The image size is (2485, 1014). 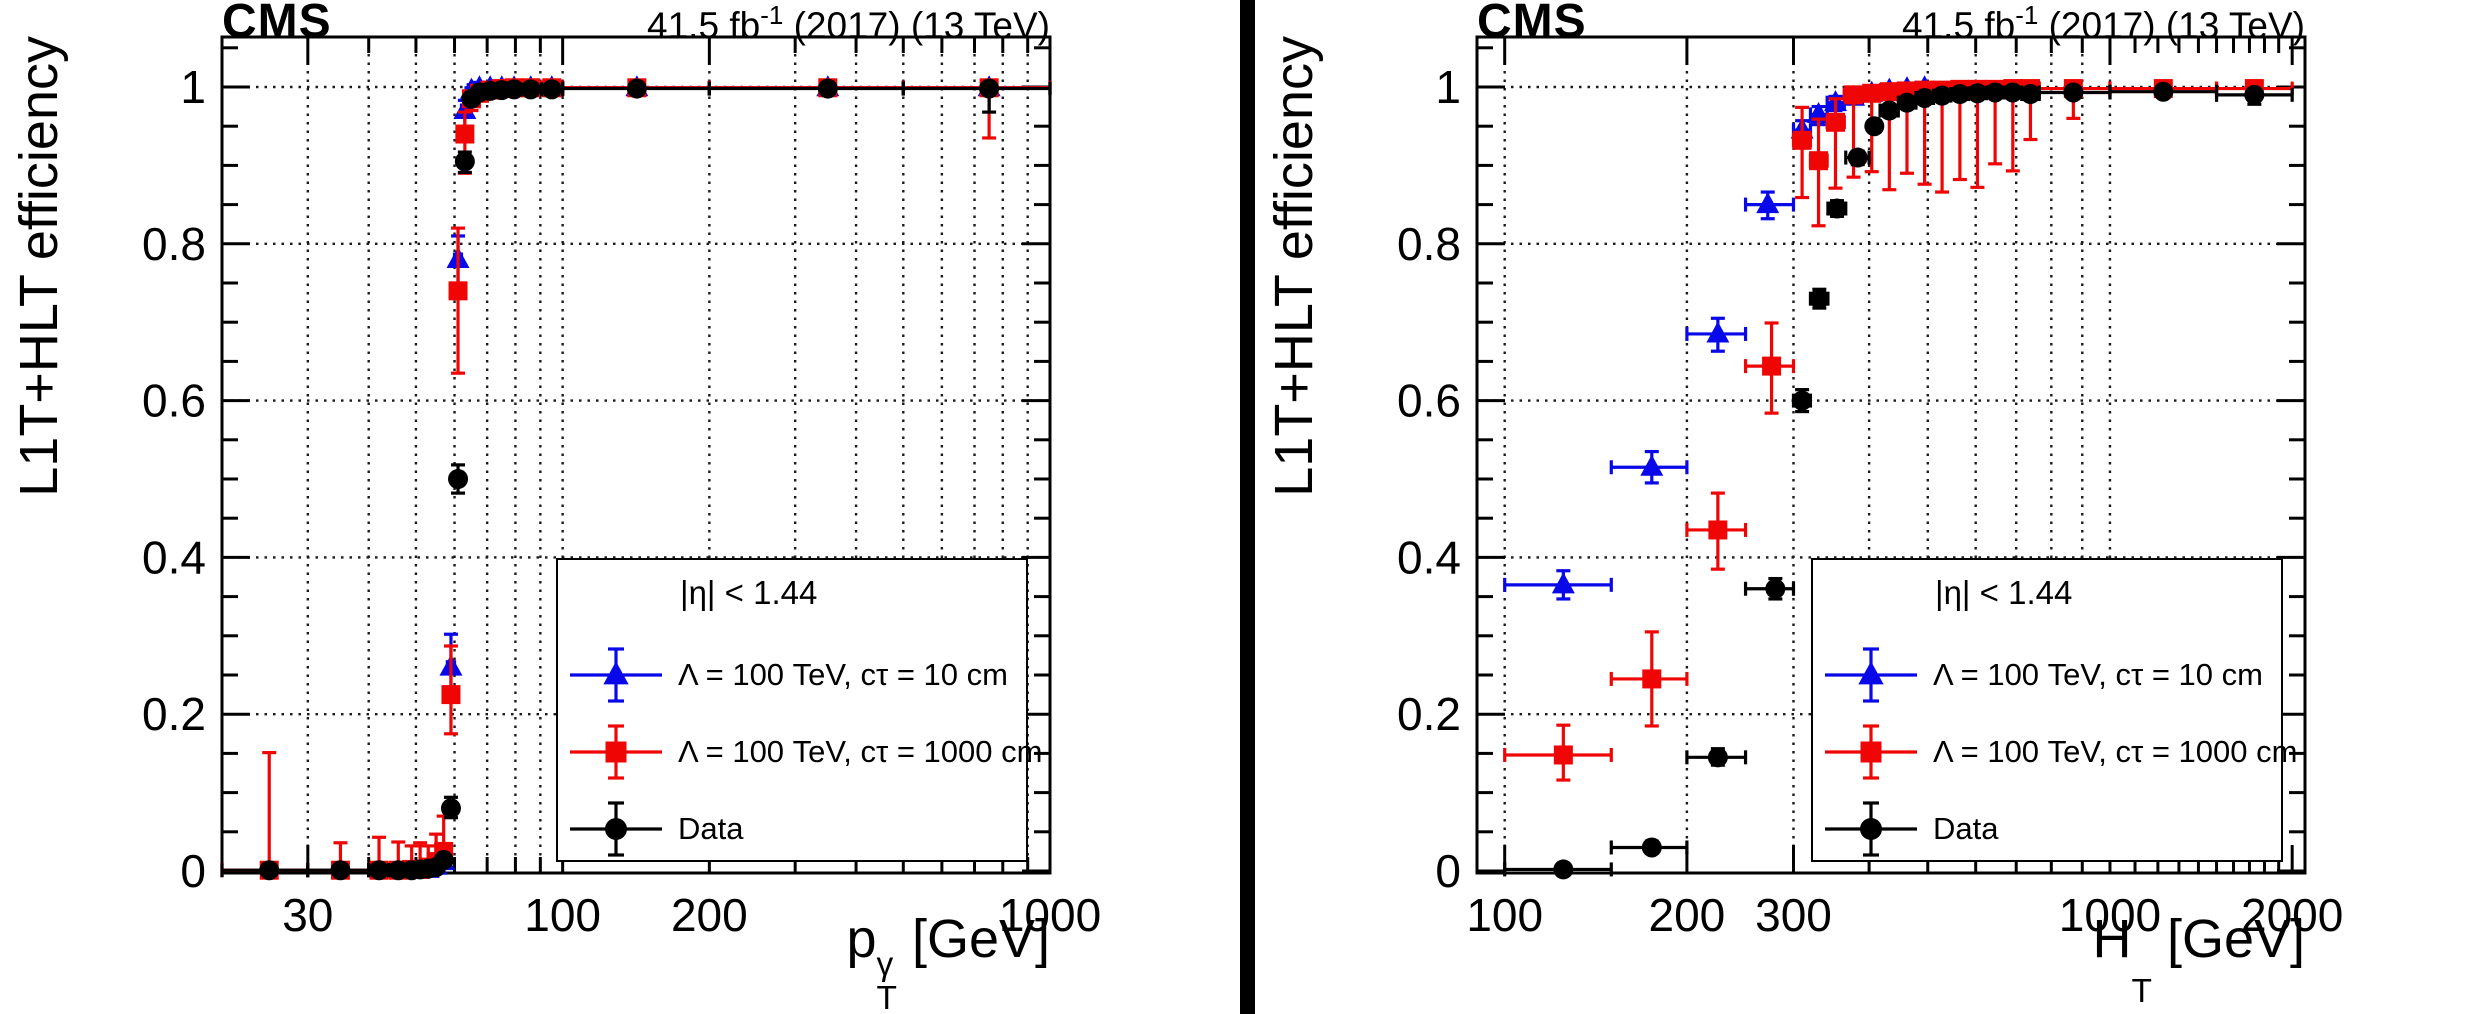 I want to click on legend-entry-label: Λ = 100 TeV, cτ = 1000 cm, so click(x=2115, y=751).